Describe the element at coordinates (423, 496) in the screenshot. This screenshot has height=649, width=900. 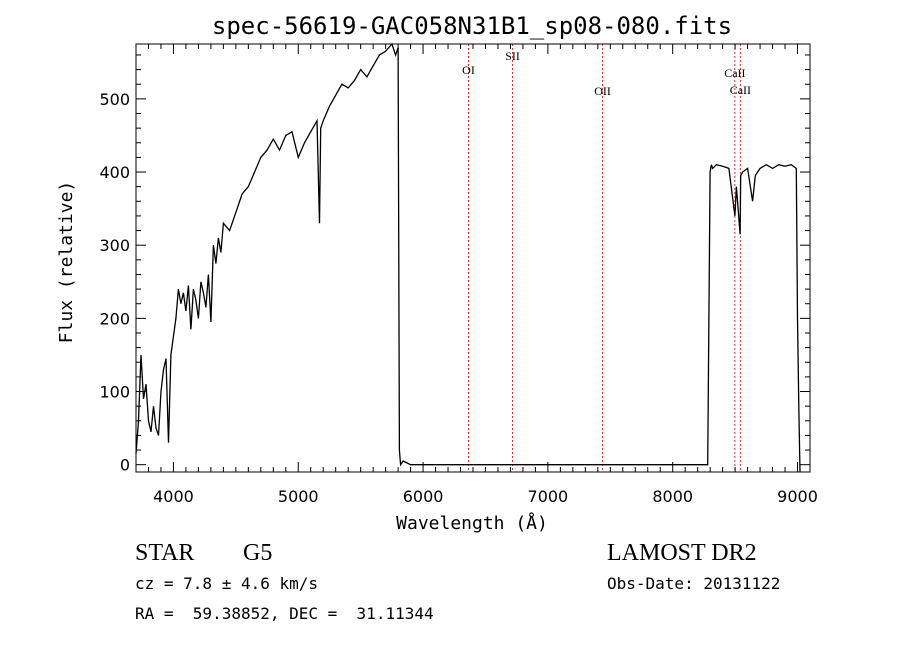
I see `x-tick-label: 6000` at that location.